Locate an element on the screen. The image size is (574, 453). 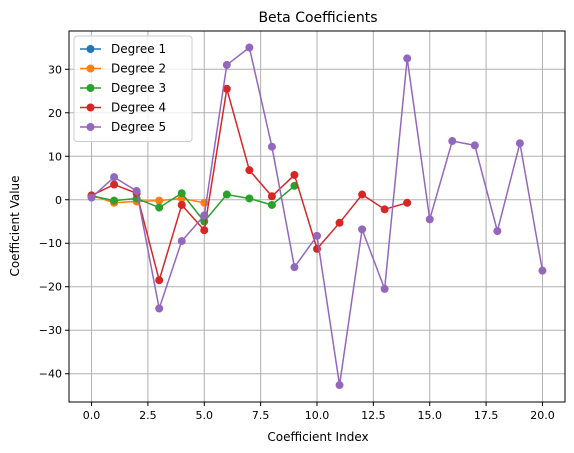
x-tick-label: 5.0 is located at coordinates (205, 415).